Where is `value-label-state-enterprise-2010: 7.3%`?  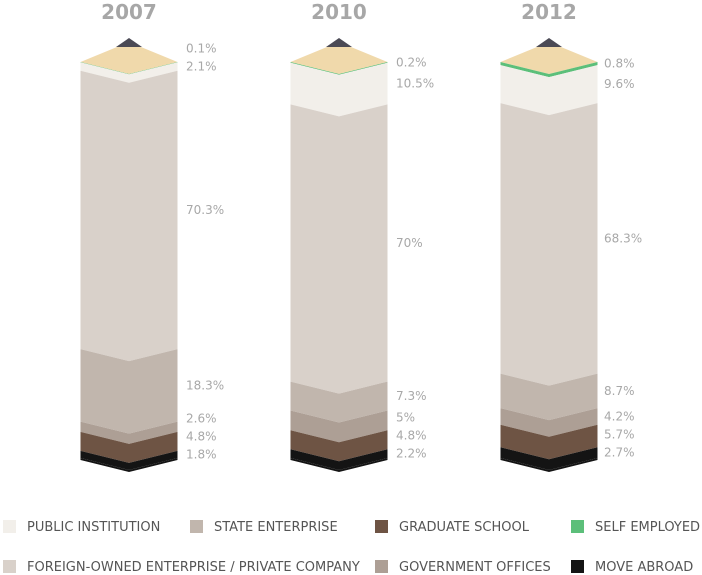
value-label-state-enterprise-2010: 7.3% is located at coordinates (411, 396).